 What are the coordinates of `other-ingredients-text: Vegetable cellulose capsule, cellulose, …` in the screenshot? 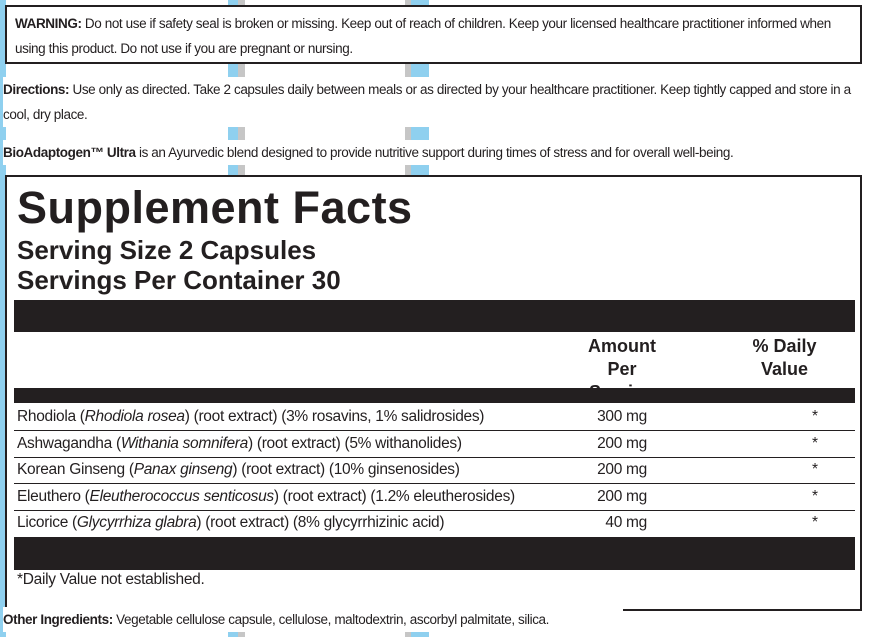 It's located at (331, 619).